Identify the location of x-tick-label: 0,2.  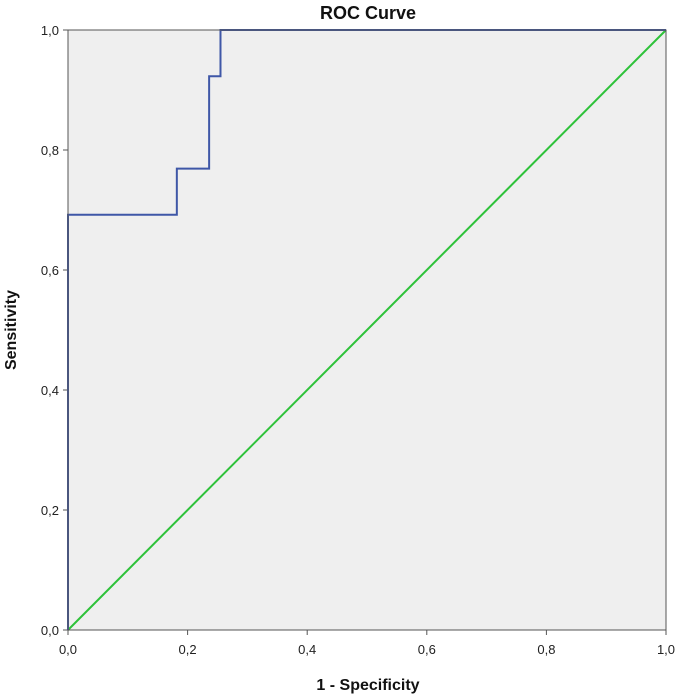
(188, 649).